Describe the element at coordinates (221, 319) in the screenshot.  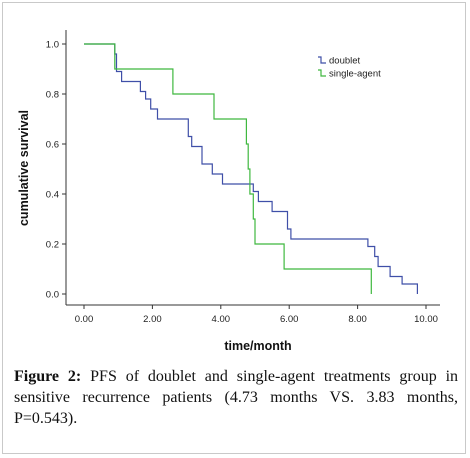
I see `x-tick-label: 4.00` at that location.